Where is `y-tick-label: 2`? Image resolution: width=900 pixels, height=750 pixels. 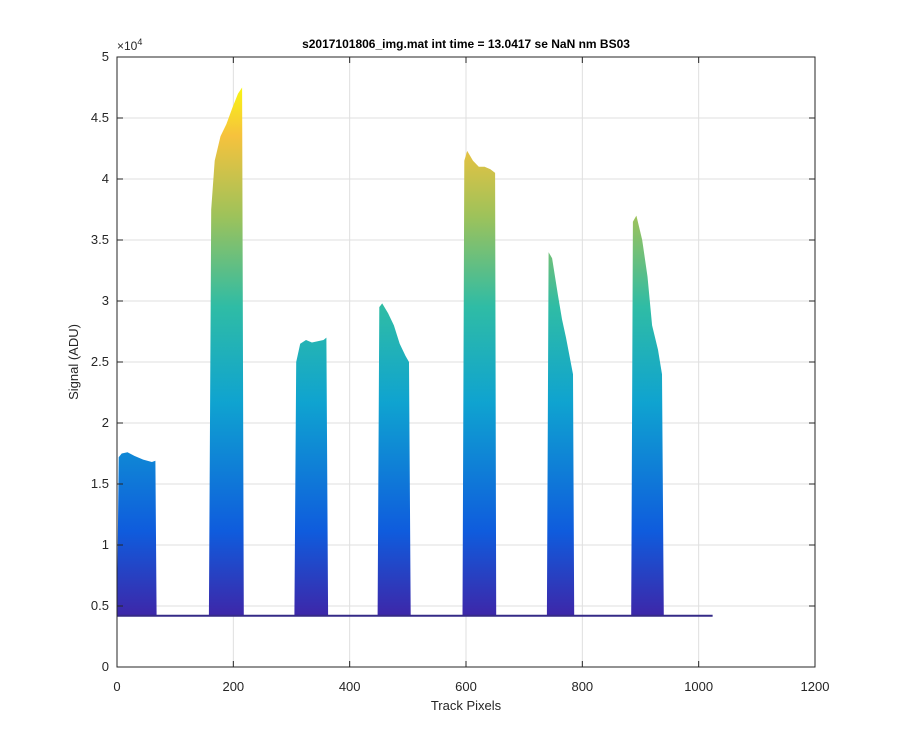
y-tick-label: 2 is located at coordinates (105, 422).